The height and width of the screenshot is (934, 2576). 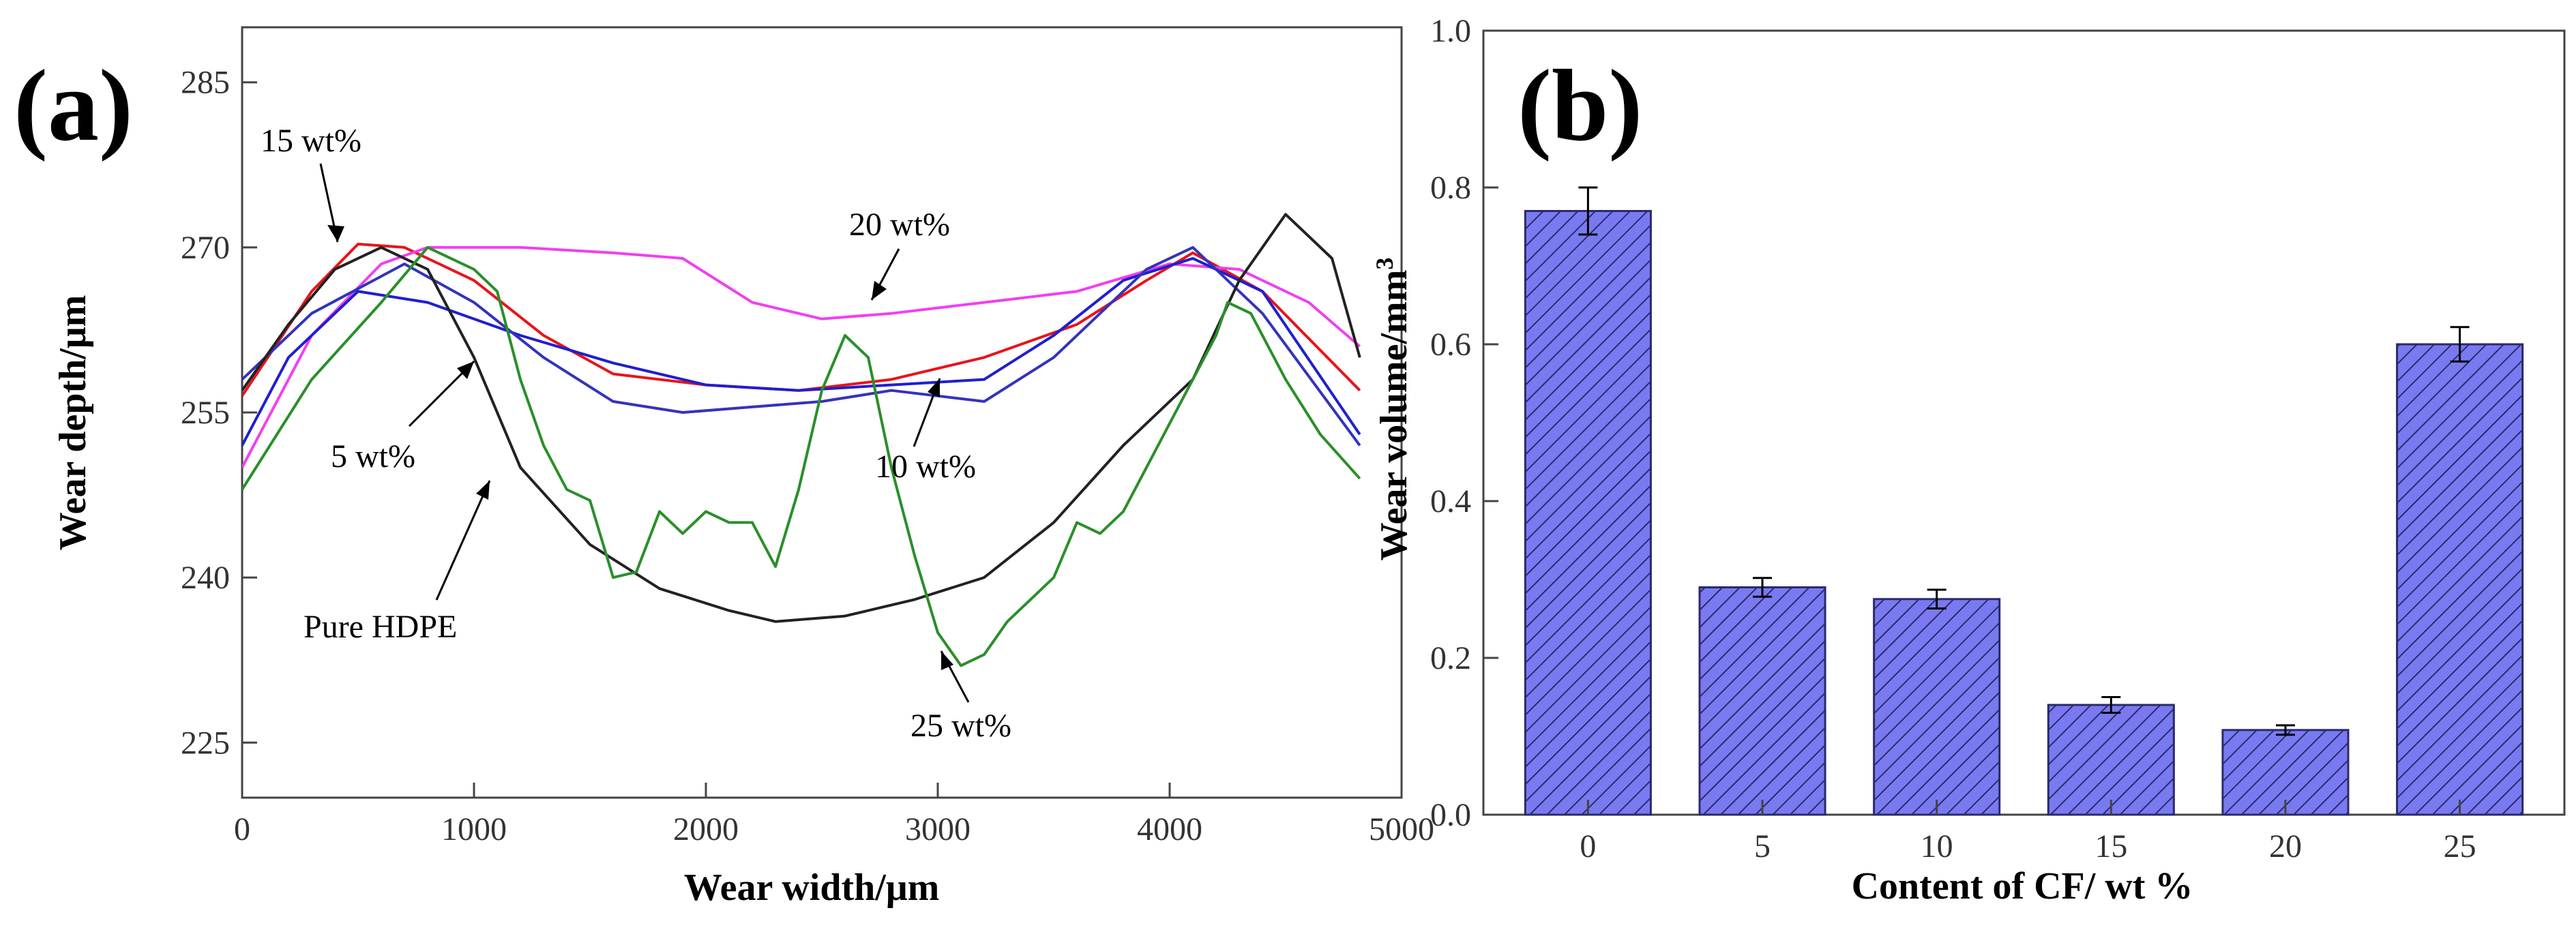 What do you see at coordinates (205, 413) in the screenshot?
I see `panel-a-y-tick-label: 255` at bounding box center [205, 413].